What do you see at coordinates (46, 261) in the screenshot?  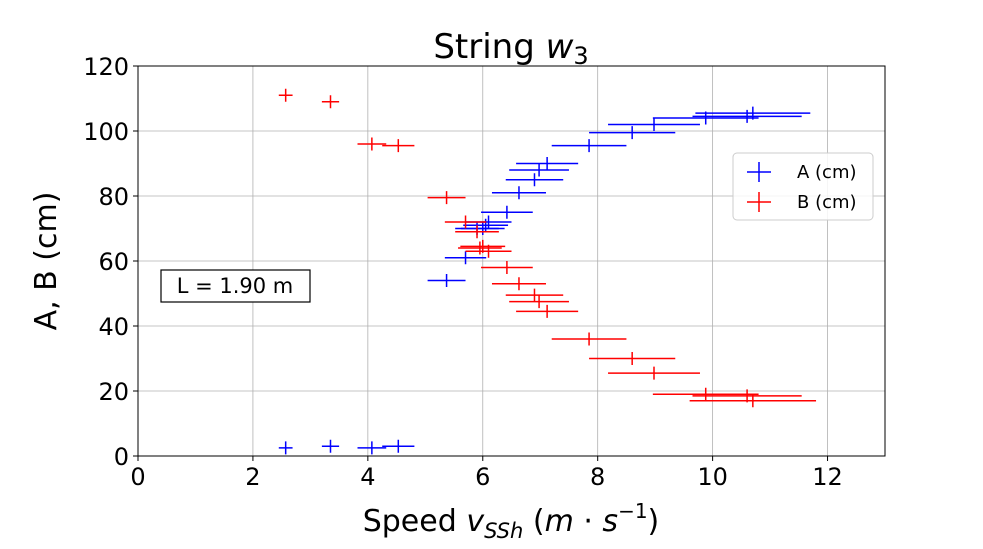 I see `y-axis-label: A, B (cm)` at bounding box center [46, 261].